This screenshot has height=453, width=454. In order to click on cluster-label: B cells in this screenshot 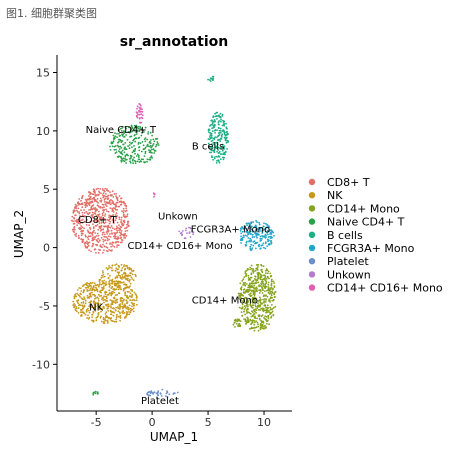, I will do `click(208, 147)`.